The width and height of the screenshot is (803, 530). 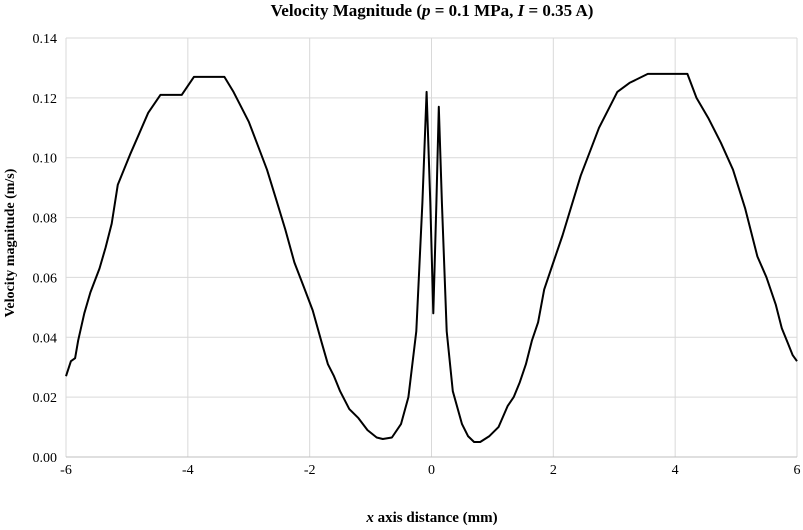 I want to click on x-tick-labels: -6 -4 -2 0 2 4 6, so click(x=430, y=470).